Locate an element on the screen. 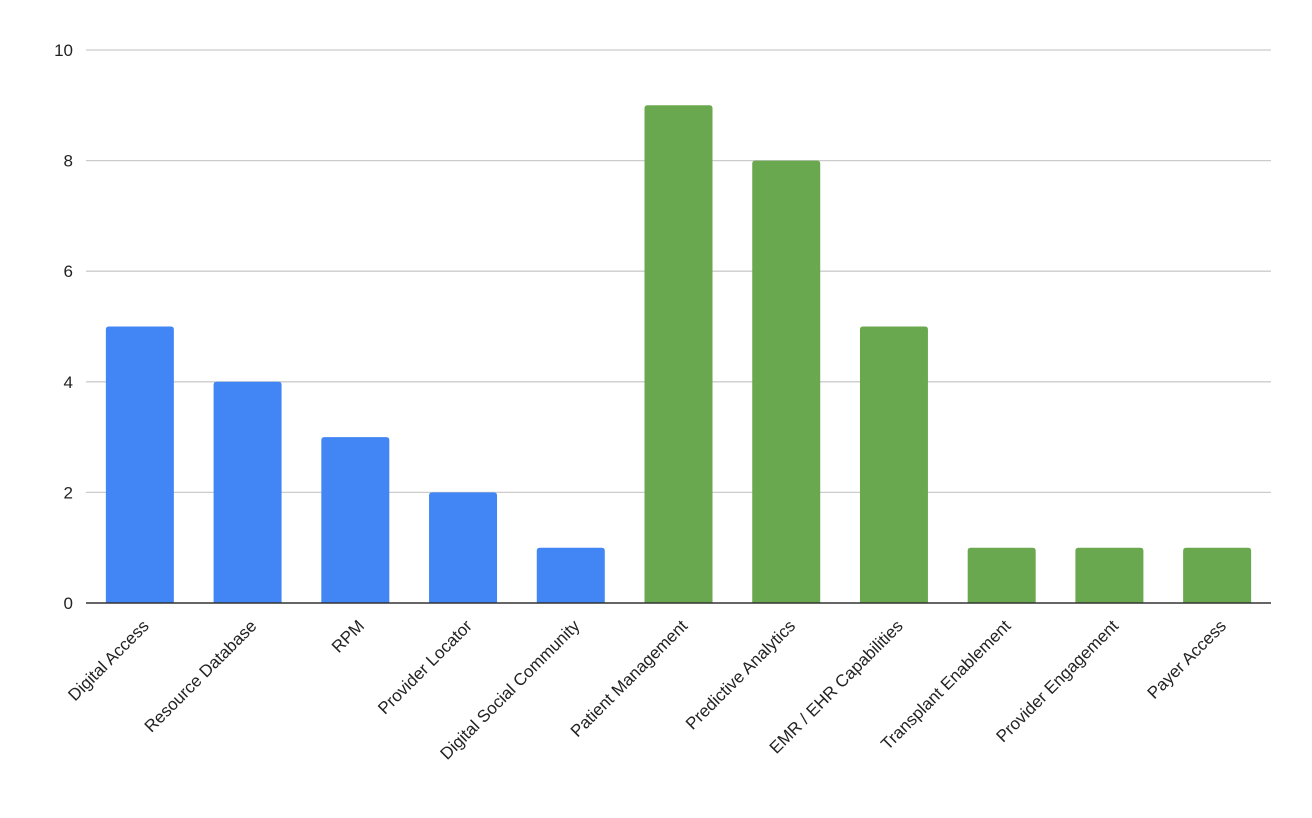  x-category-label: Provider Locator is located at coordinates (425, 667).